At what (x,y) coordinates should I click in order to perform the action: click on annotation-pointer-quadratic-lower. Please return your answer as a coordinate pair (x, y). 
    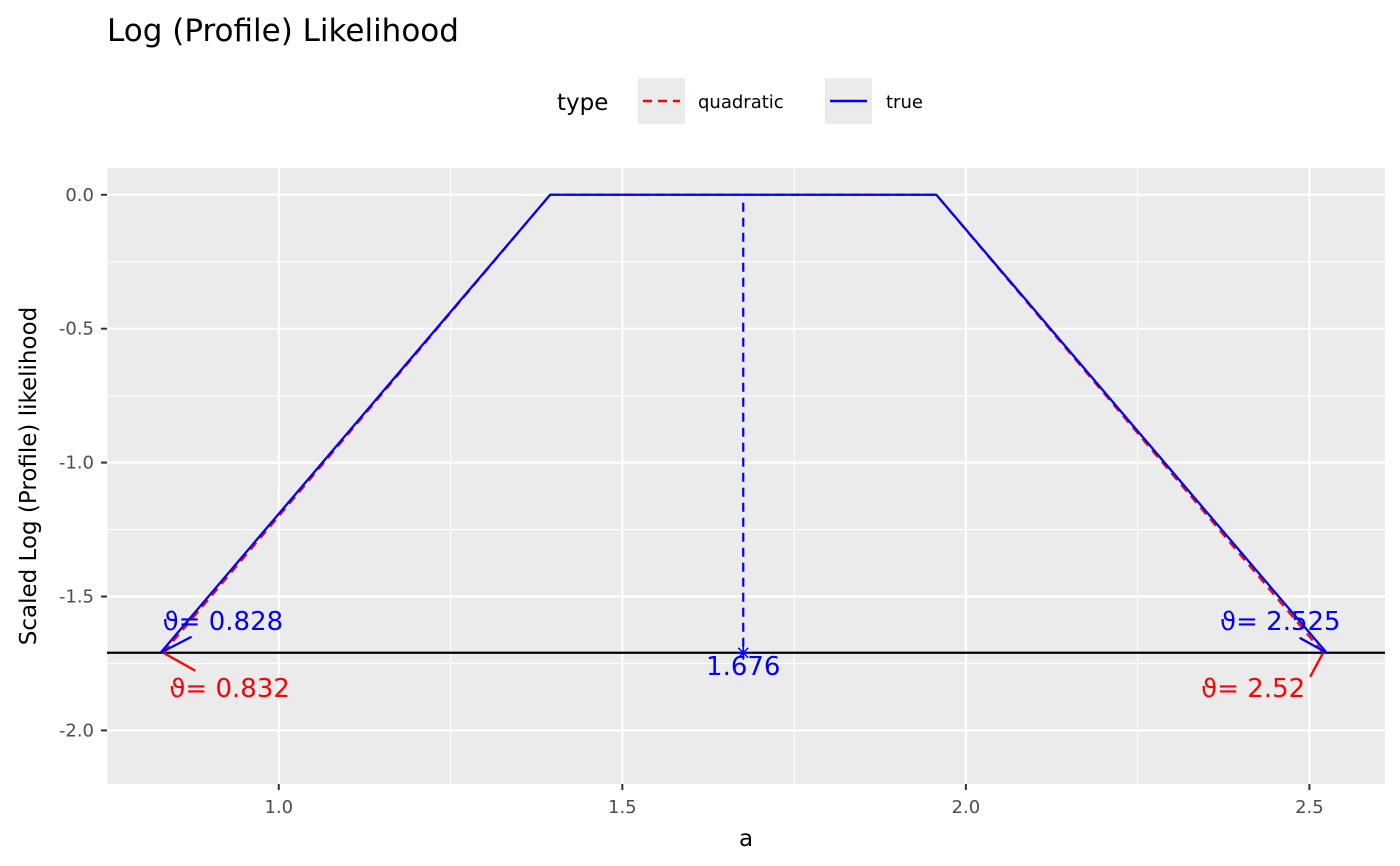
    Looking at the image, I should click on (179, 661).